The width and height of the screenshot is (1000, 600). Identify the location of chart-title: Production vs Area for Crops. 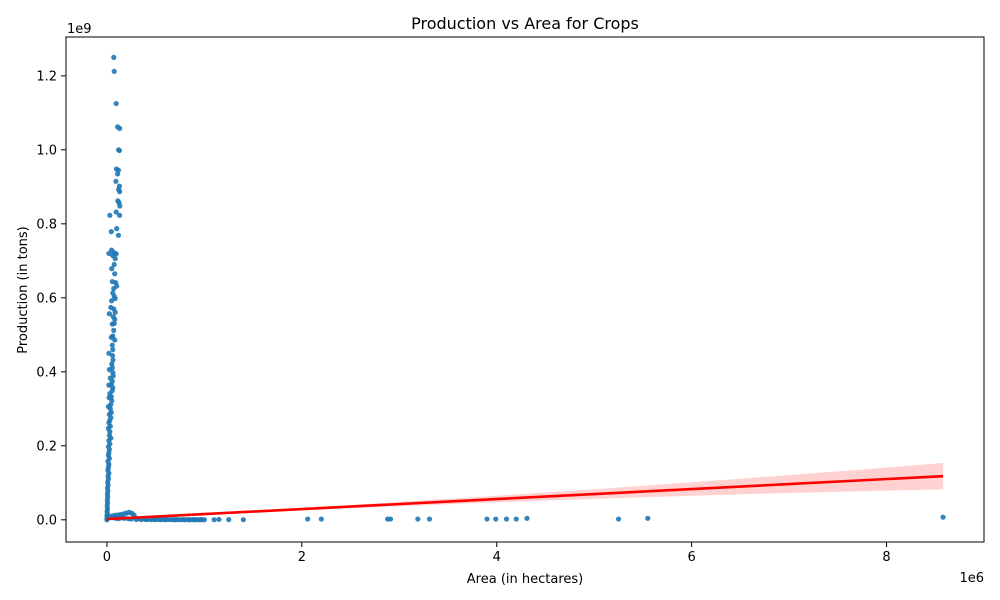
(525, 23).